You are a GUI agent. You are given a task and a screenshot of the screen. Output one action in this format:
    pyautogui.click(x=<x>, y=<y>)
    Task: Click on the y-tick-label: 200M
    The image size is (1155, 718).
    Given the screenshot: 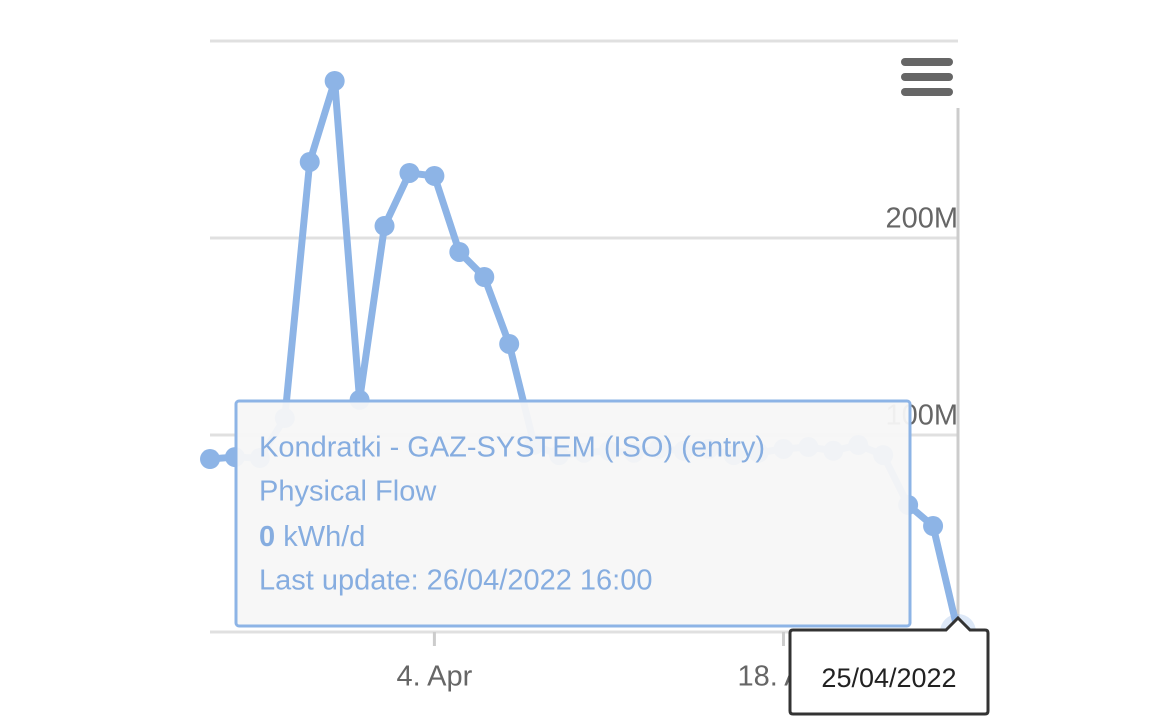 What is the action you would take?
    pyautogui.click(x=921, y=219)
    